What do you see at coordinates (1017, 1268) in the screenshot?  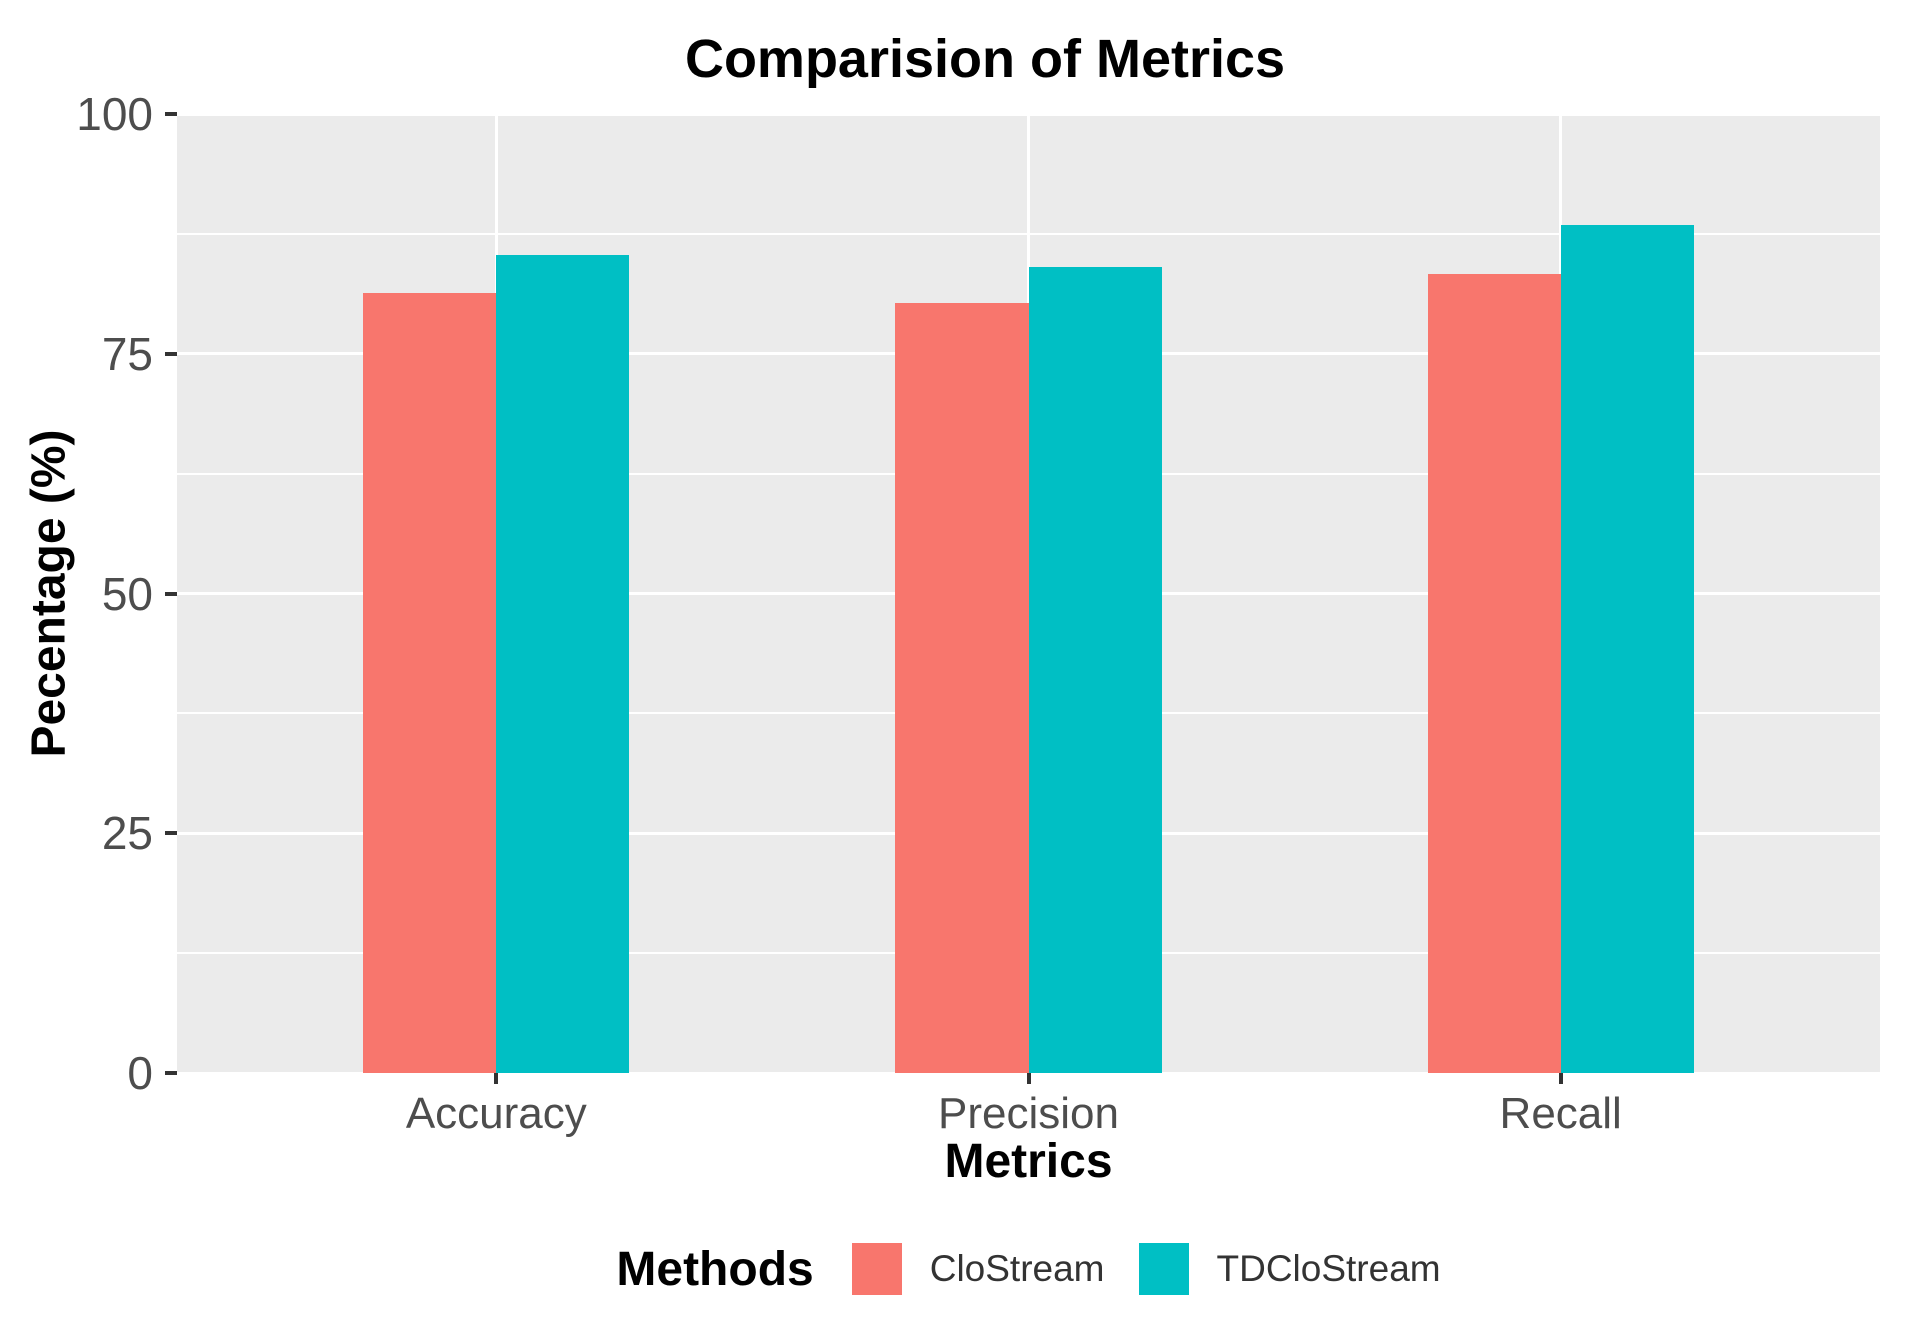 I see `legend-label: CloStream` at bounding box center [1017, 1268].